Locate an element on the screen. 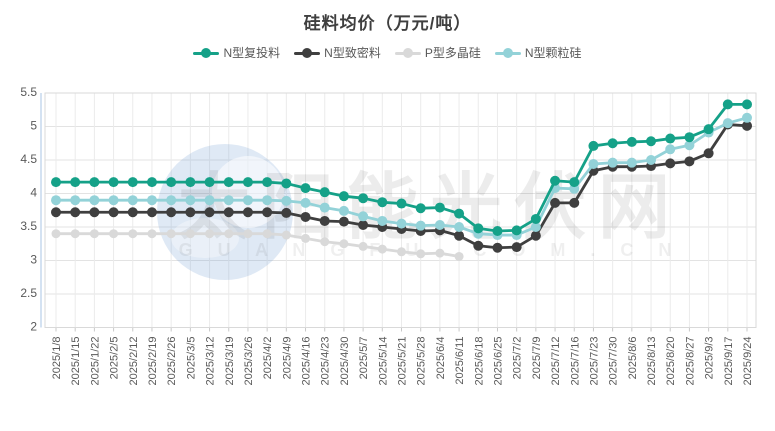 This screenshot has width=775, height=431. x-axis-tick-label: 2025/7/23 is located at coordinates (594, 361).